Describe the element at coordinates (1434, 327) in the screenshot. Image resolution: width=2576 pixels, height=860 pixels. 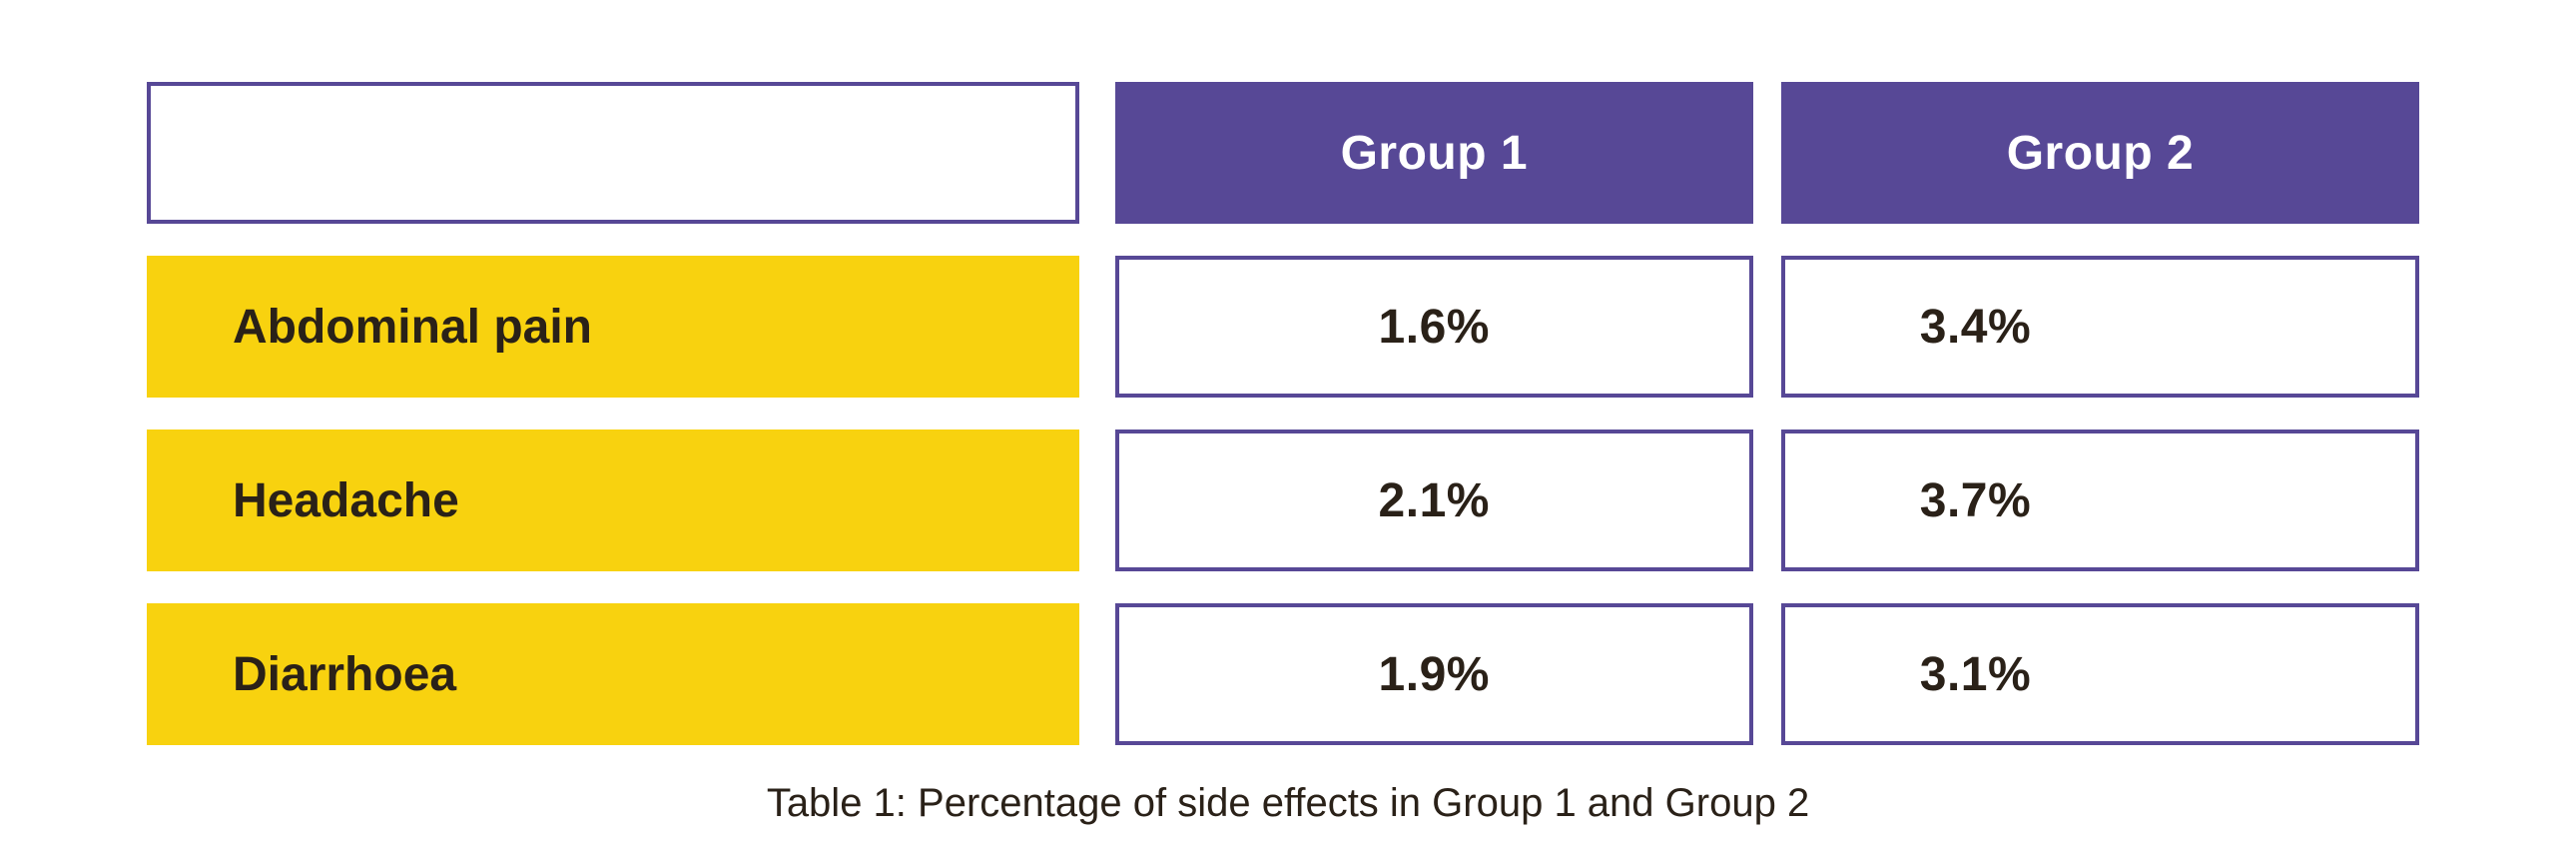
I see `cell-abdominal-pain-group-1: 1.6%` at that location.